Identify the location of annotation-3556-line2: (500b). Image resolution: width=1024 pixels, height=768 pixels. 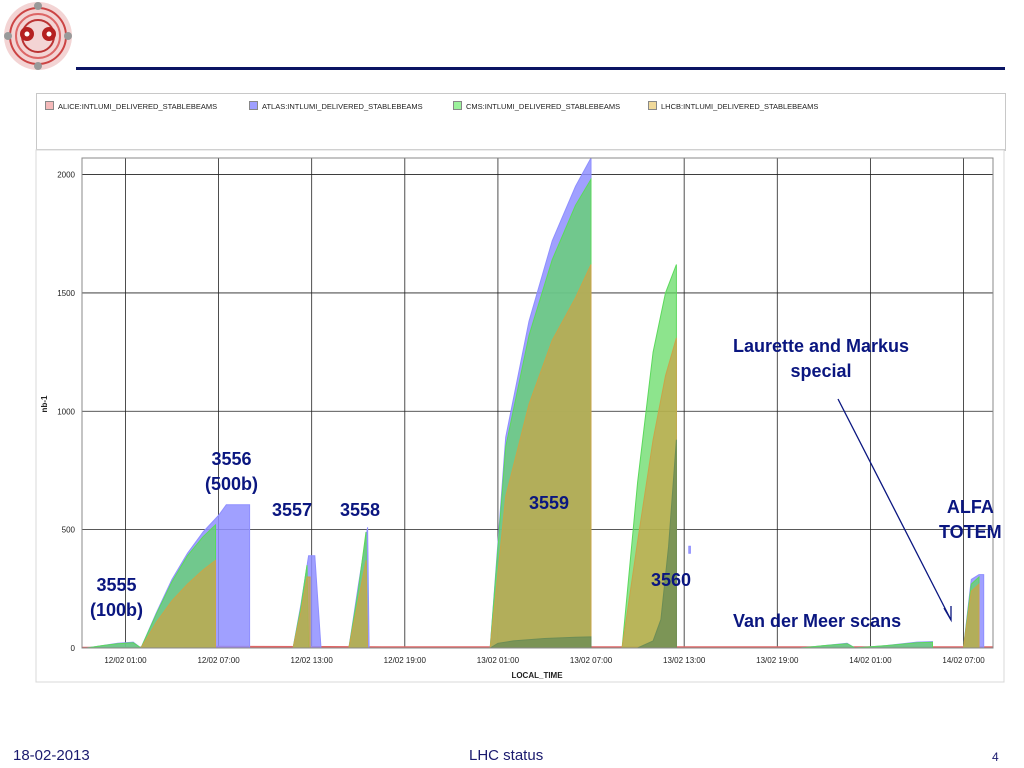
(232, 484).